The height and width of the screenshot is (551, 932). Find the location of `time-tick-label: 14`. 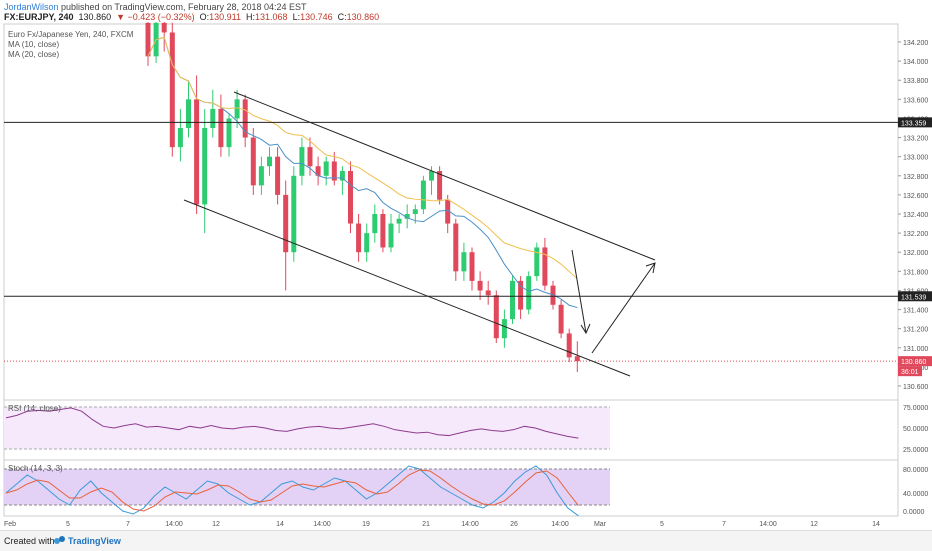

time-tick-label: 14 is located at coordinates (280, 524).